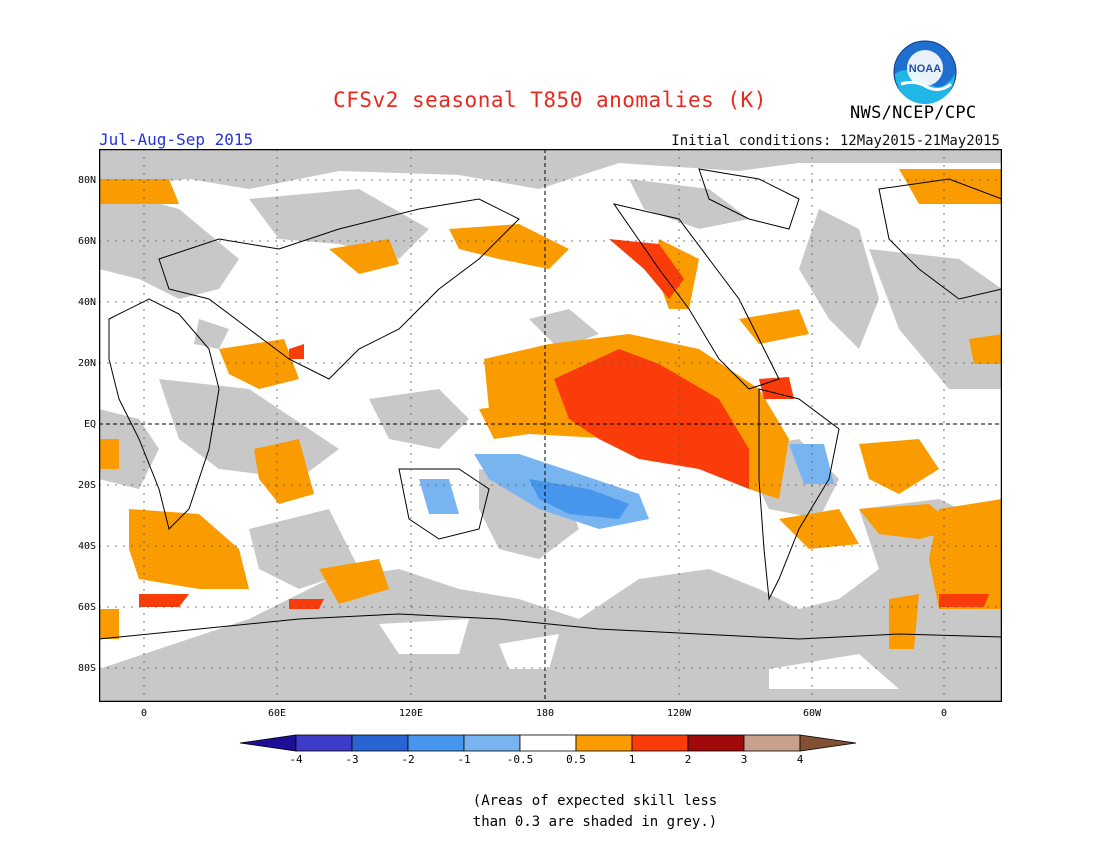  I want to click on lat-label-20n: 20N, so click(86, 363).